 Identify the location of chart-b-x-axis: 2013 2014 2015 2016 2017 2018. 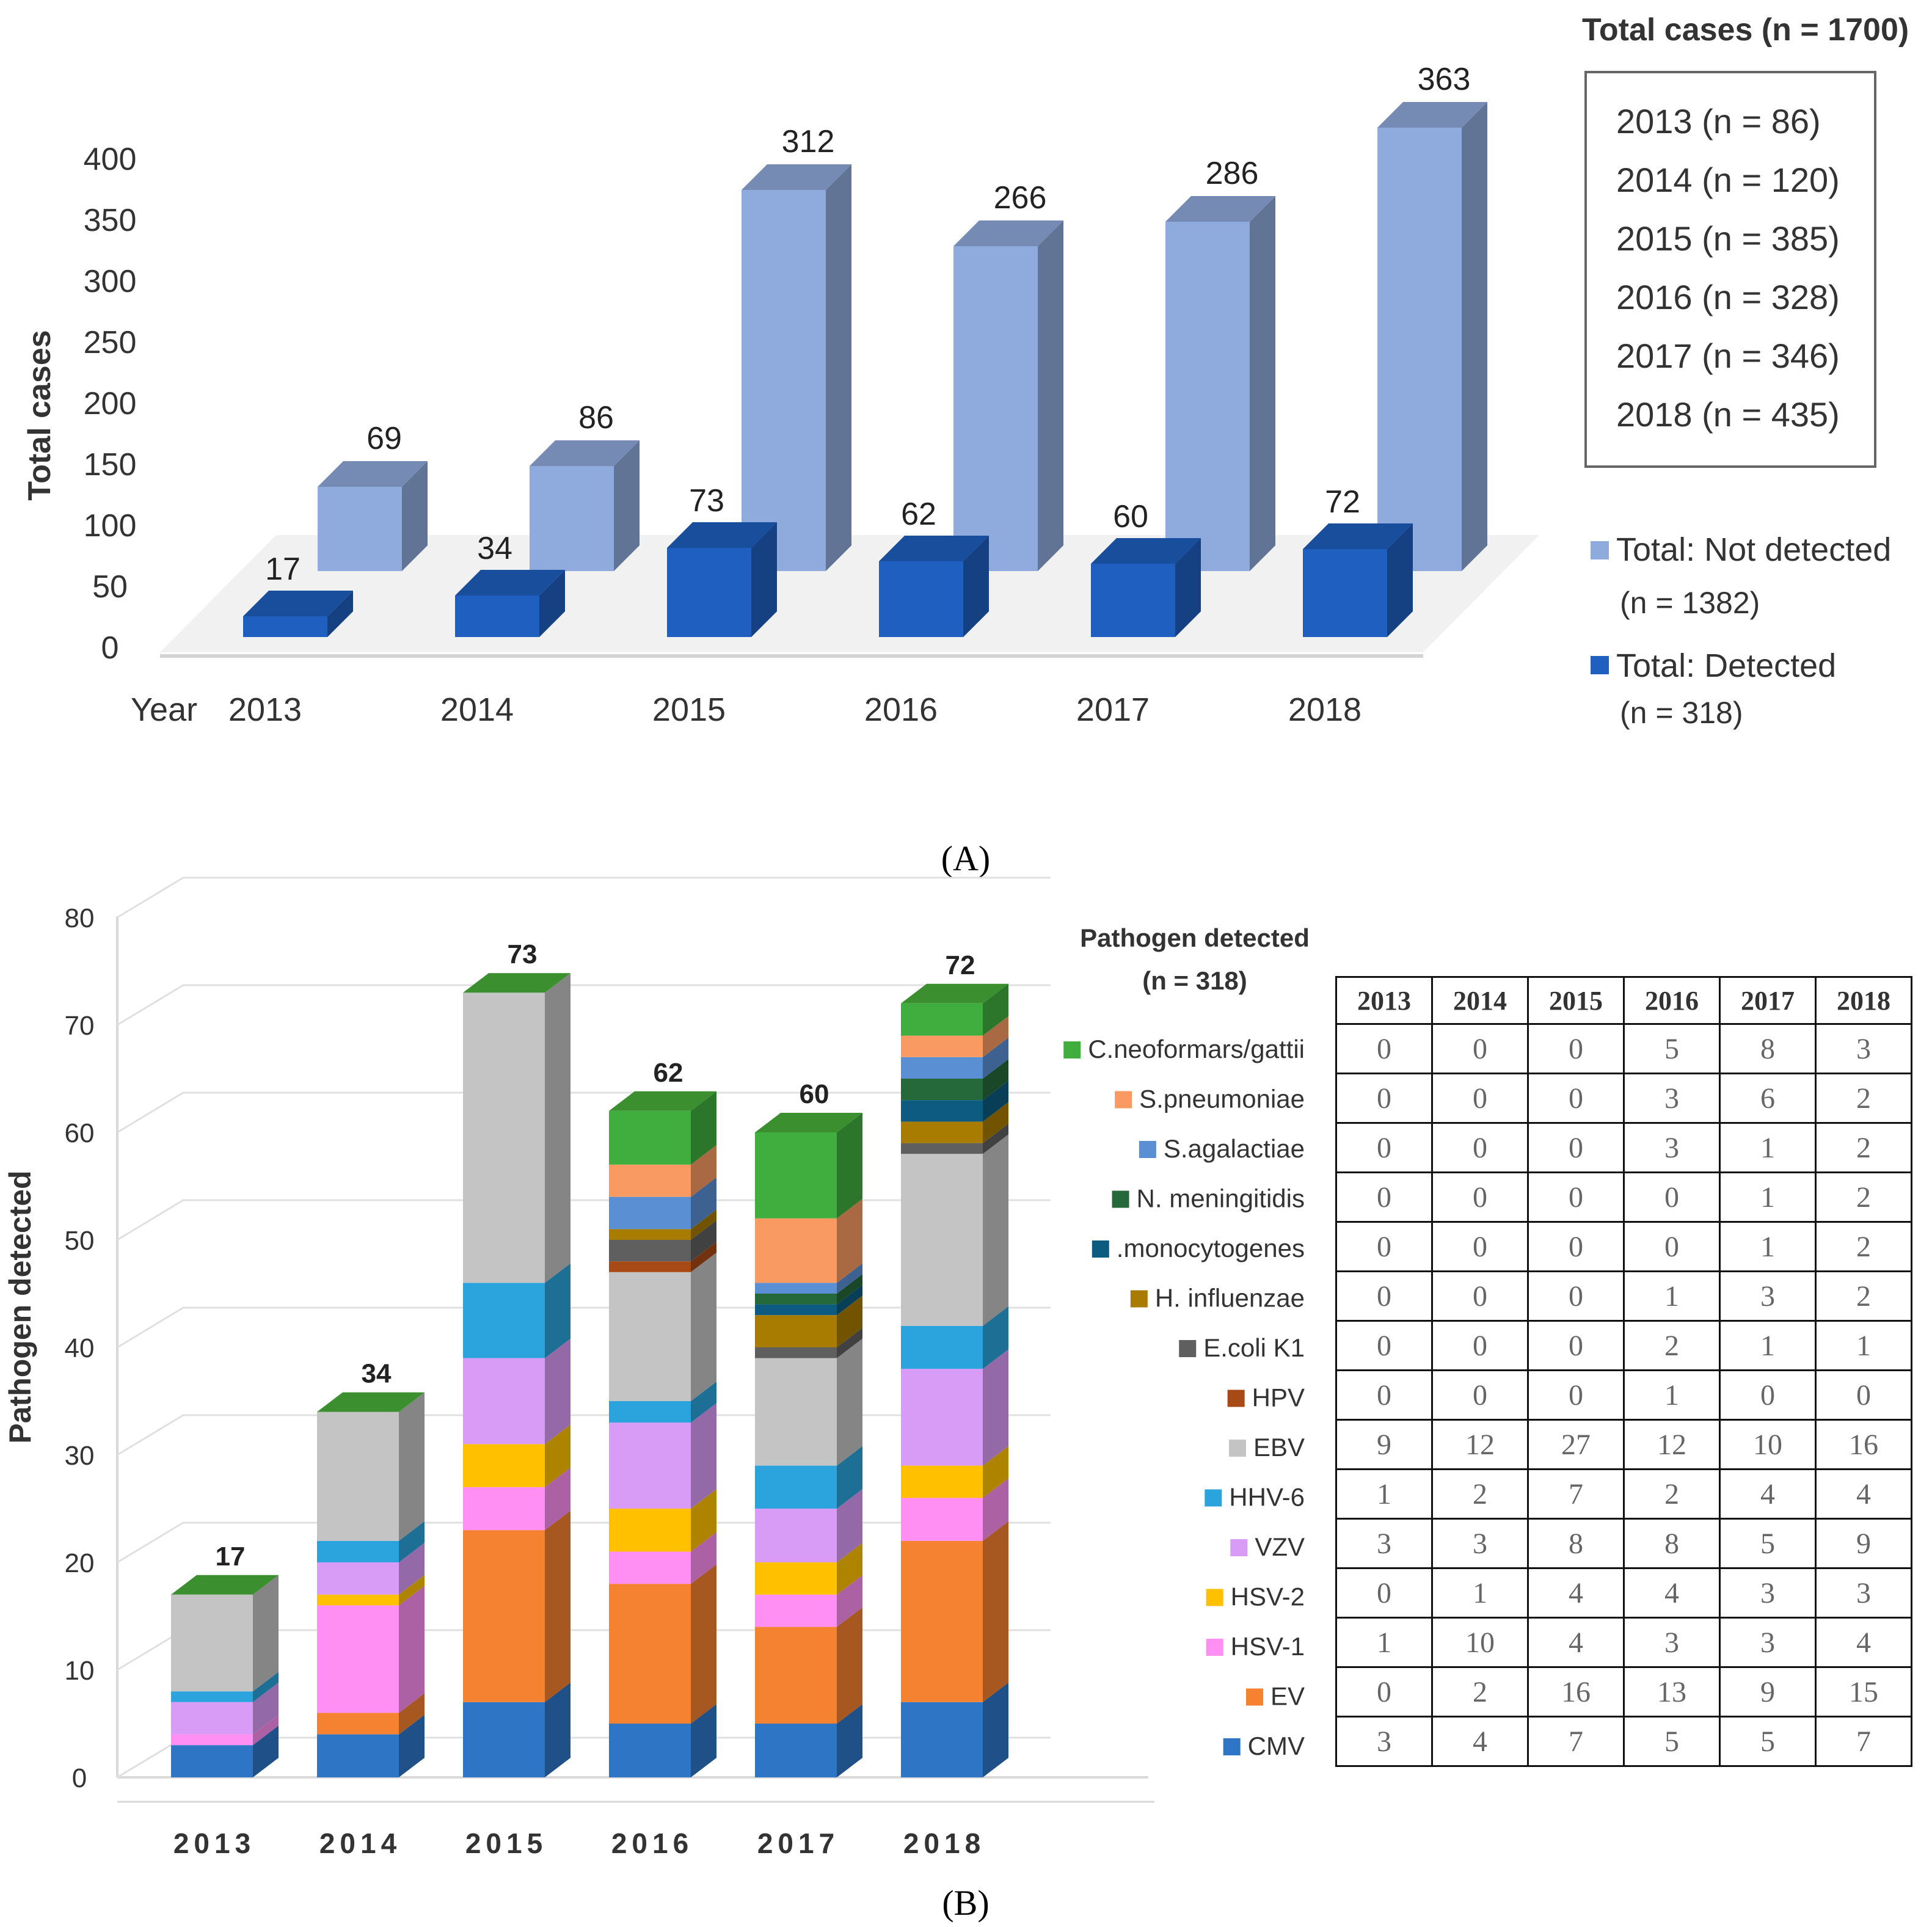
(635, 1830).